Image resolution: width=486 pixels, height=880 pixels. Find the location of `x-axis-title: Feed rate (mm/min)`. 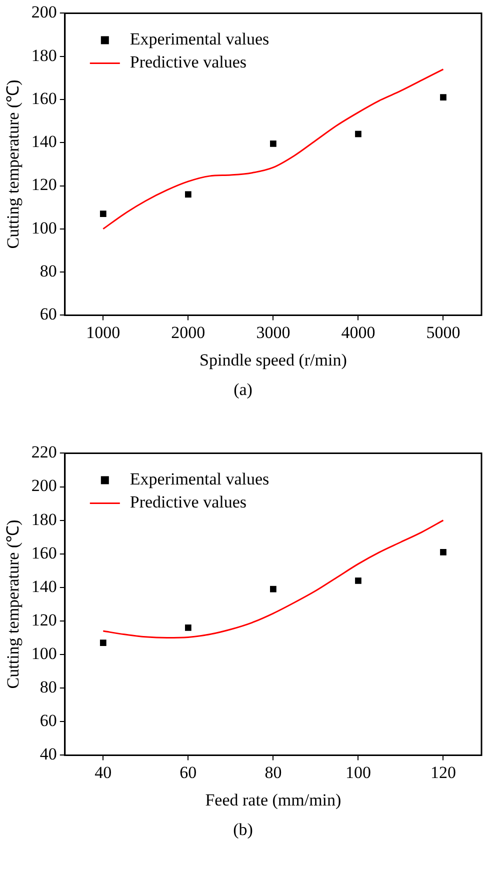

x-axis-title: Feed rate (mm/min) is located at coordinates (273, 800).